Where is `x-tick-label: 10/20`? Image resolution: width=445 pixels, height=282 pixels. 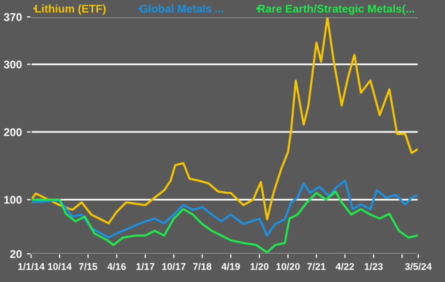
x-tick-label: 10/20 is located at coordinates (288, 266).